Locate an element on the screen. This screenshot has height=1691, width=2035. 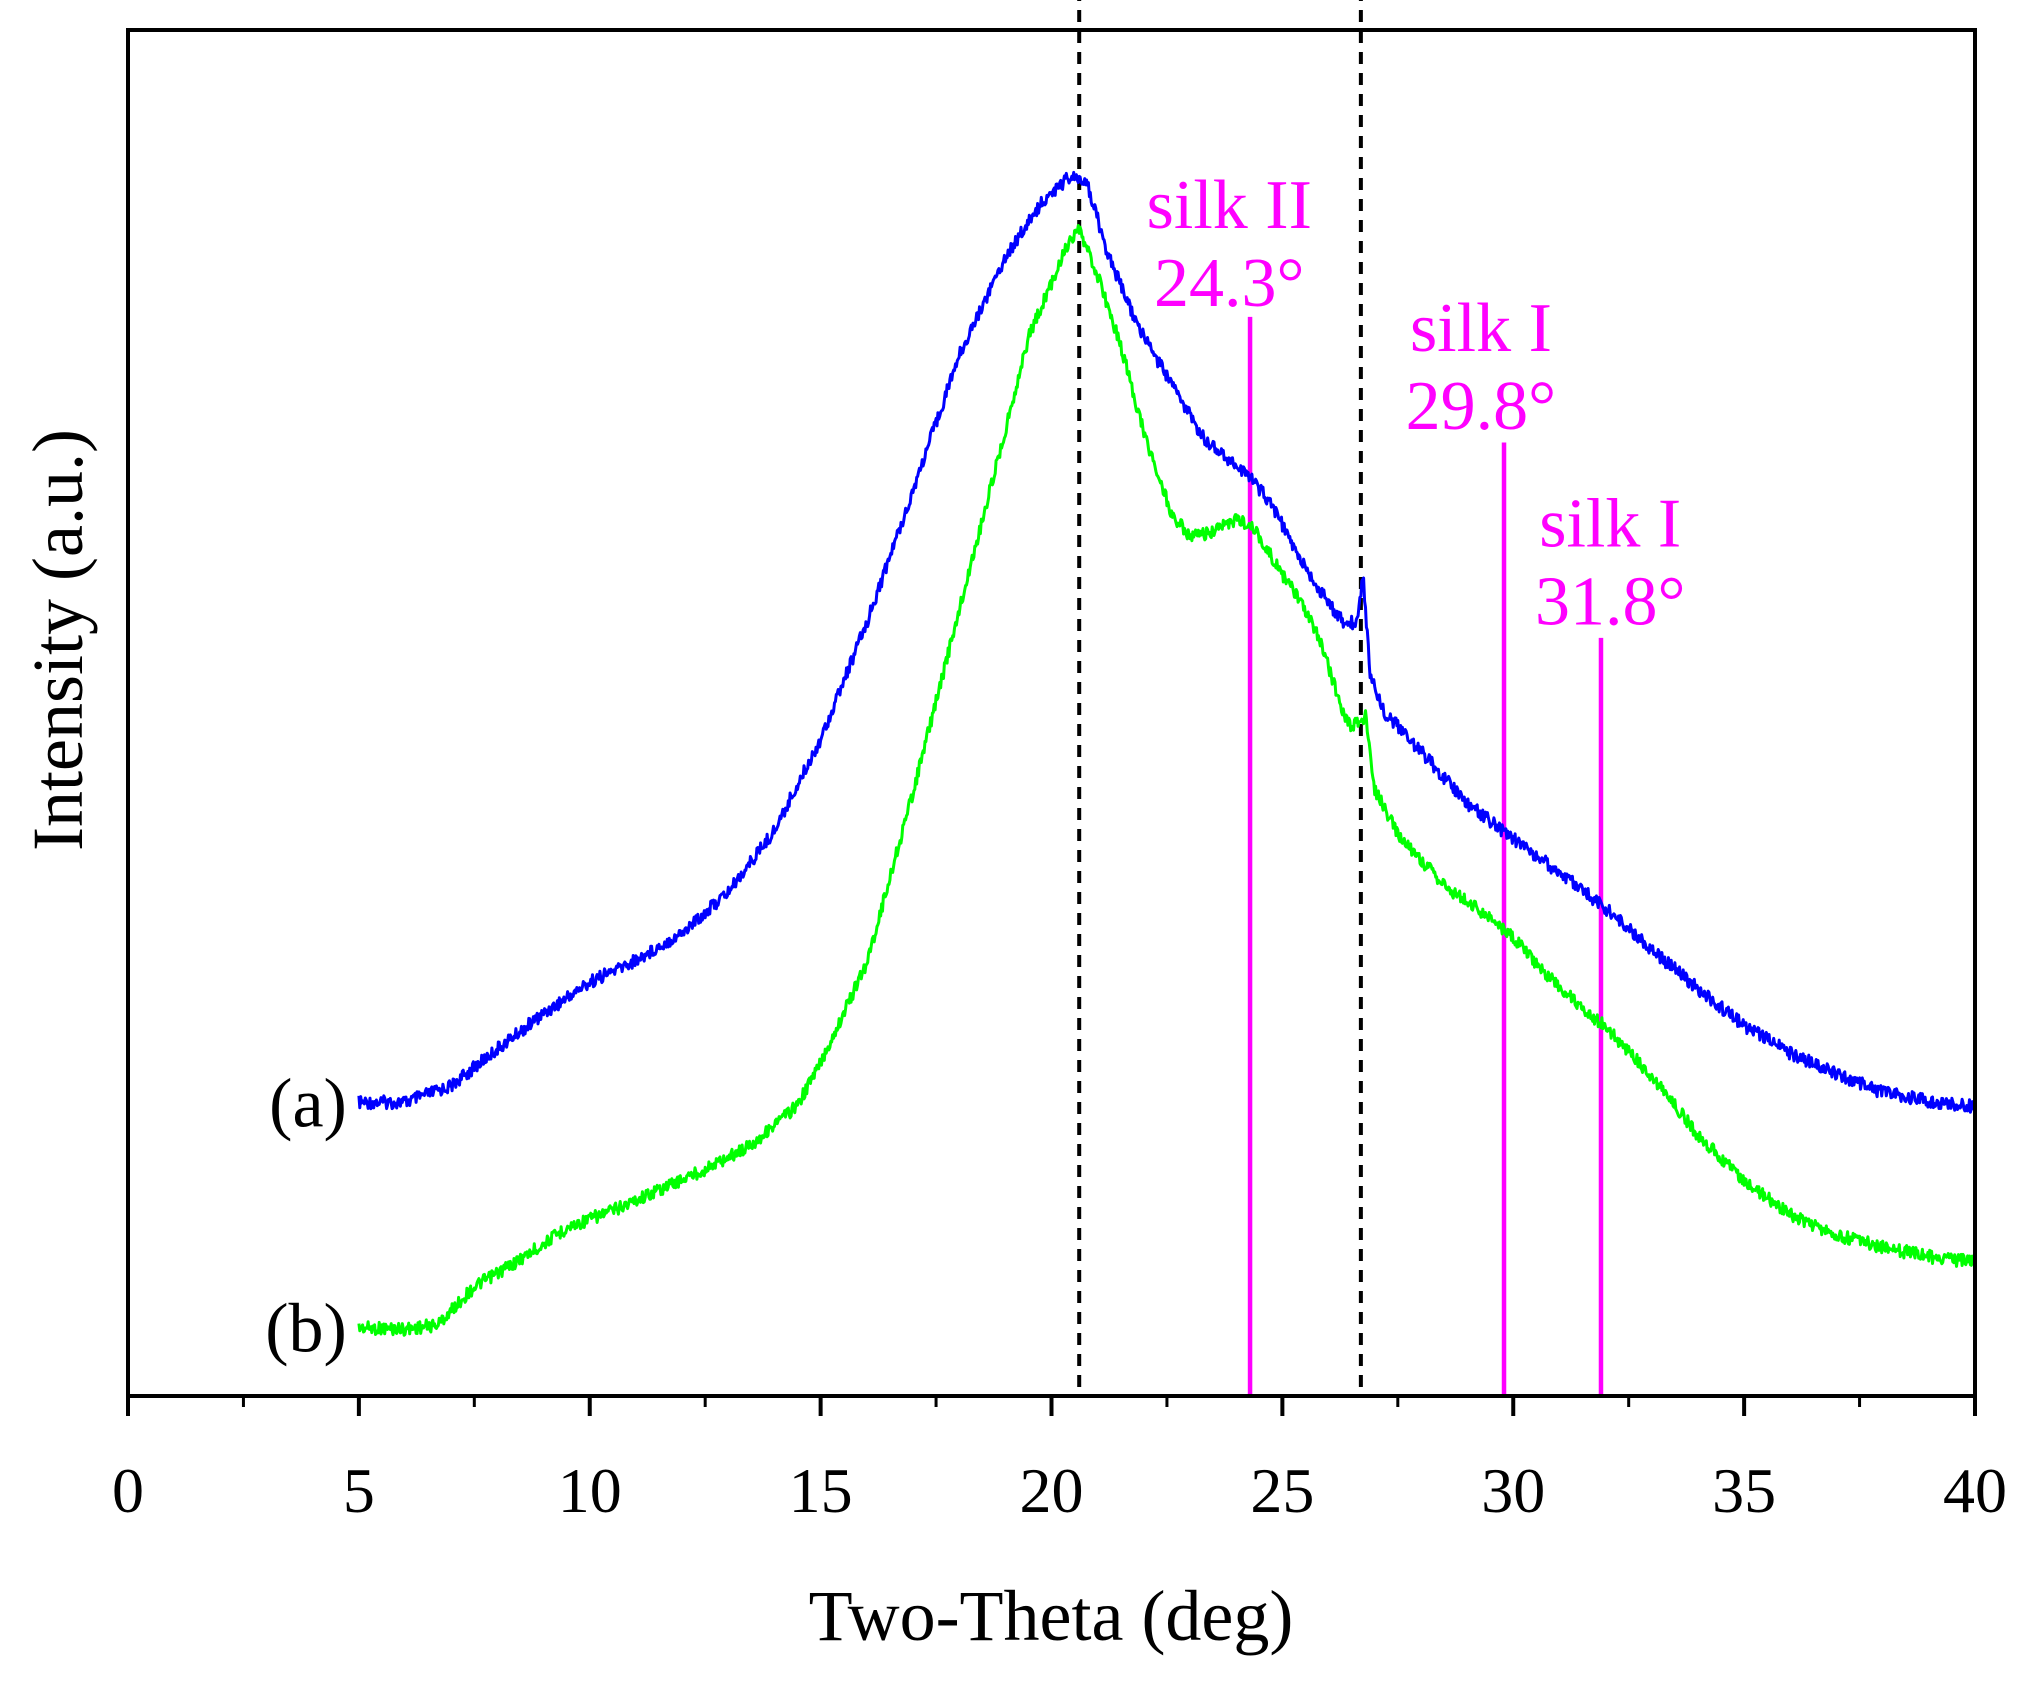
y-axis-title: Intensity (a.u.) is located at coordinates (58, 640).